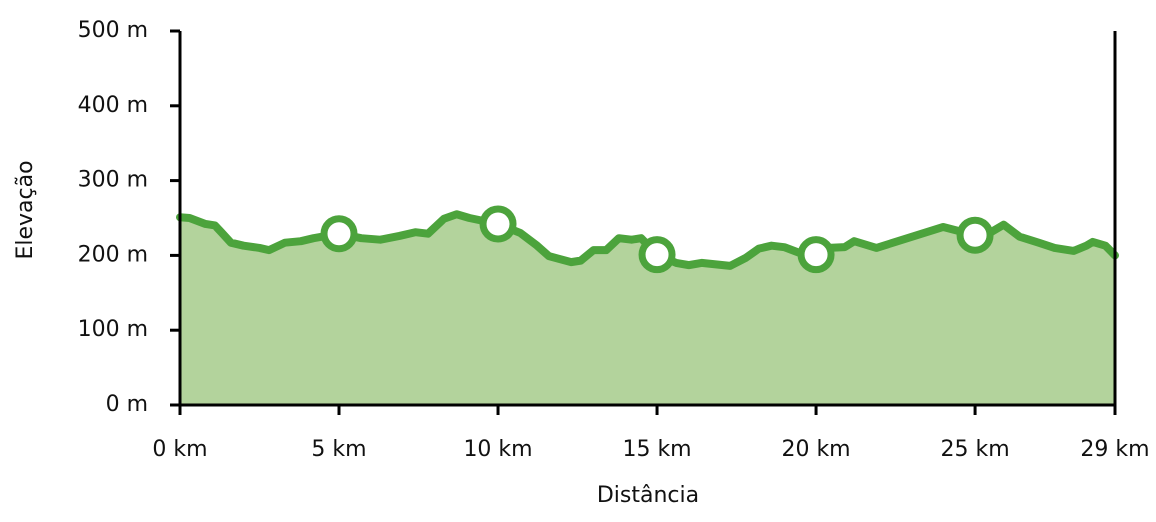  What do you see at coordinates (656, 449) in the screenshot?
I see `x-tick-label: 15 km` at bounding box center [656, 449].